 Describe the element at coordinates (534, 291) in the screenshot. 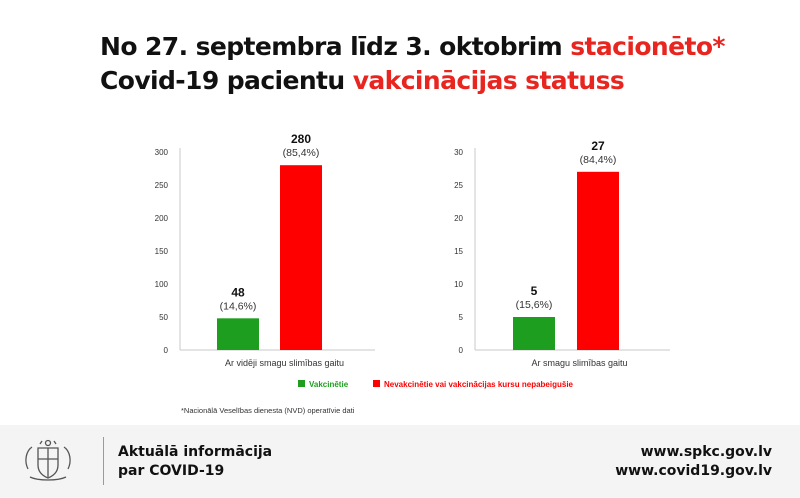

I see `bar-value-label: 5` at that location.